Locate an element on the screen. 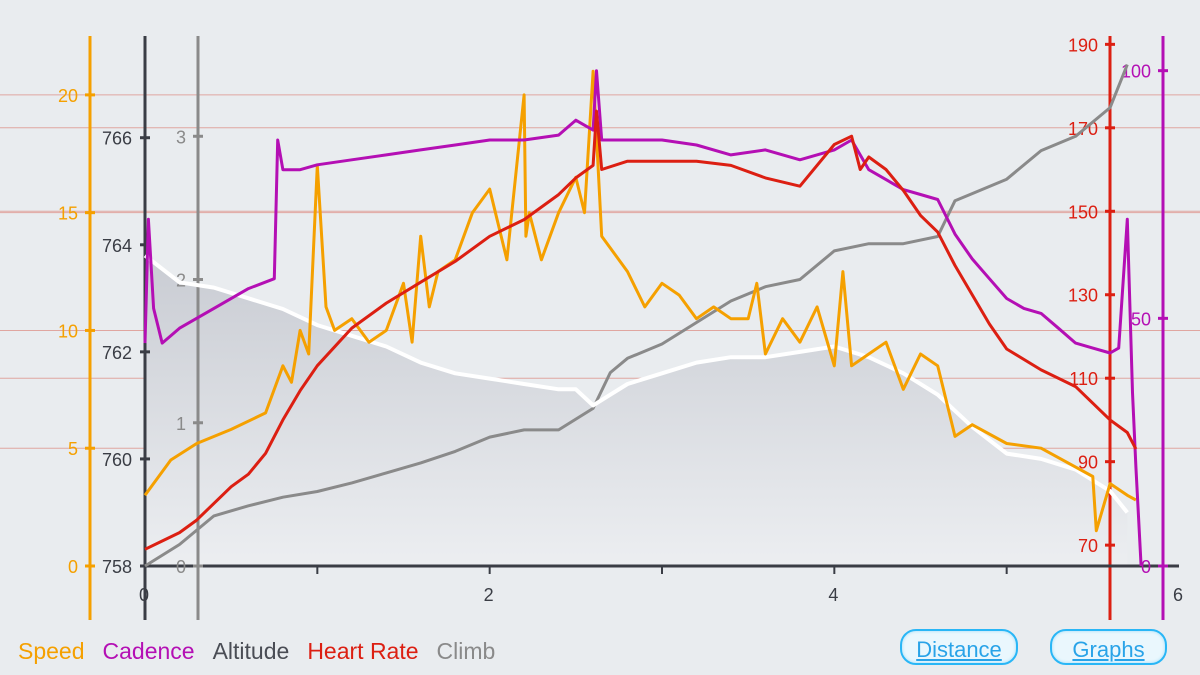 This screenshot has width=1200, height=675. altitude-tick-label-762: 762 is located at coordinates (117, 353).